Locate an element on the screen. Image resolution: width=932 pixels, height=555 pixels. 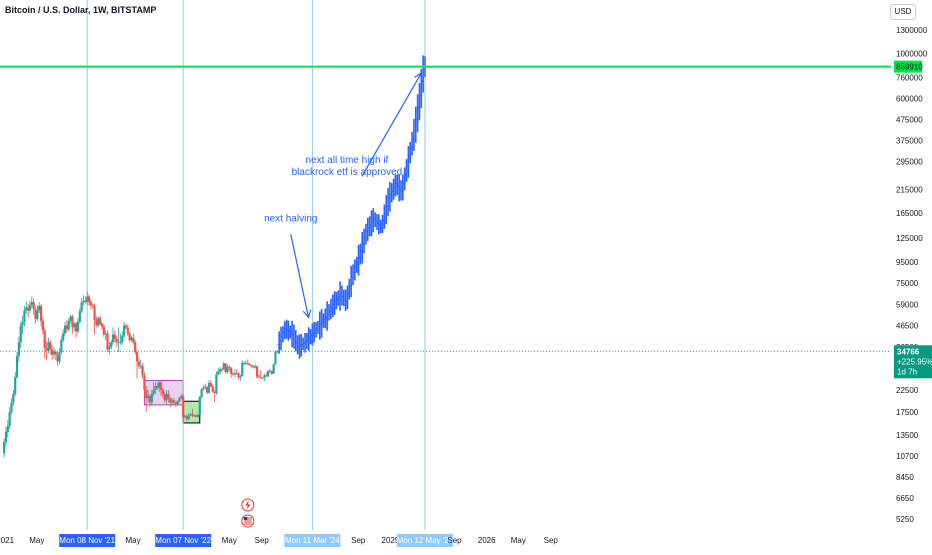
annotation-arrow is located at coordinates (391, 124).